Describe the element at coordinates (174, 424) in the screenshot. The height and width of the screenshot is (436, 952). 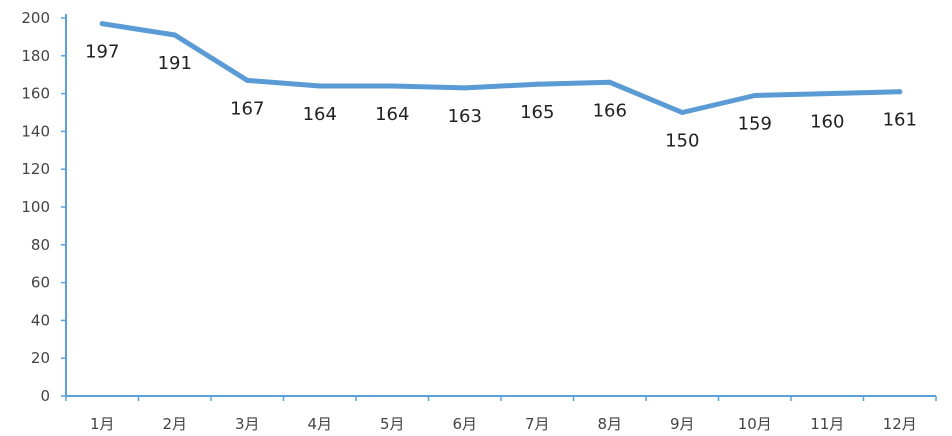
I see `x-tick-label: 2月` at that location.